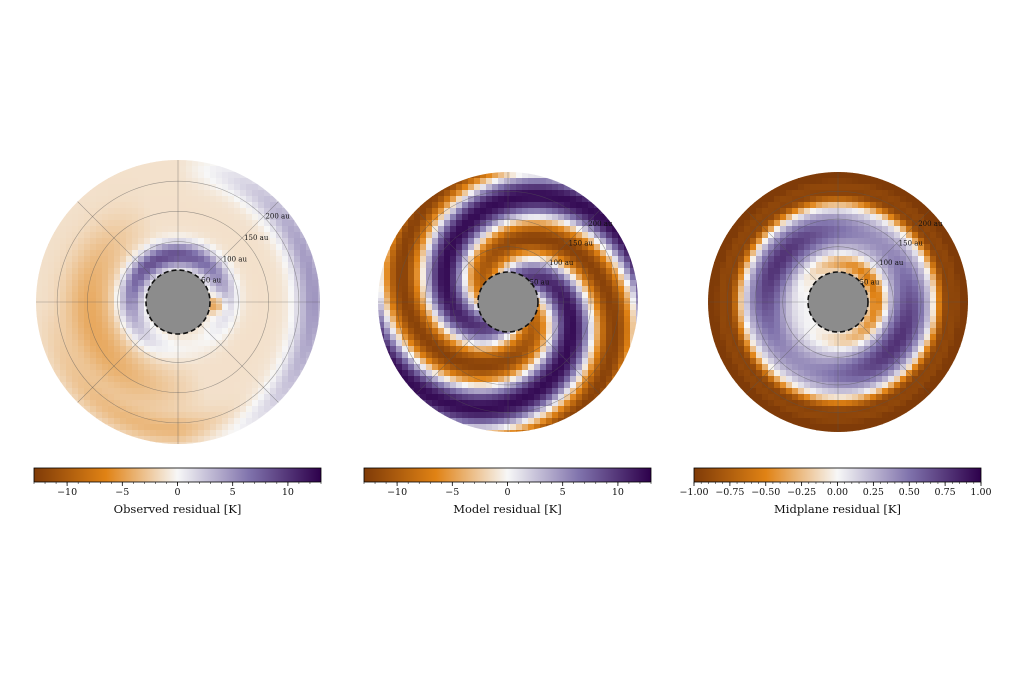 This screenshot has height=683, width=1024. Describe the element at coordinates (911, 243) in the screenshot. I see `midplane-ring-label-150: 150 au` at that location.